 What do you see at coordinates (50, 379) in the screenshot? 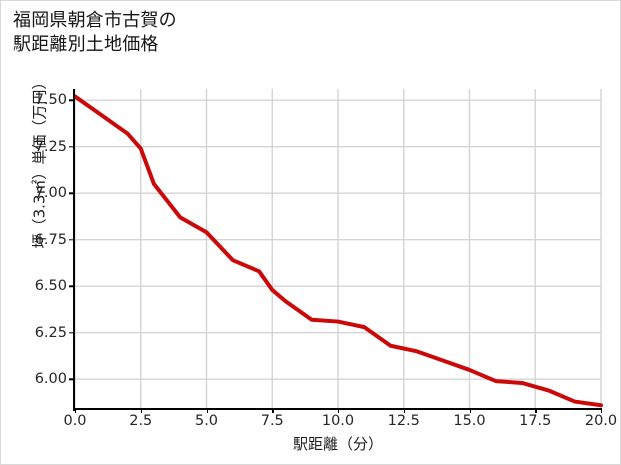
I see `y-tick-label: 6.00` at bounding box center [50, 379].